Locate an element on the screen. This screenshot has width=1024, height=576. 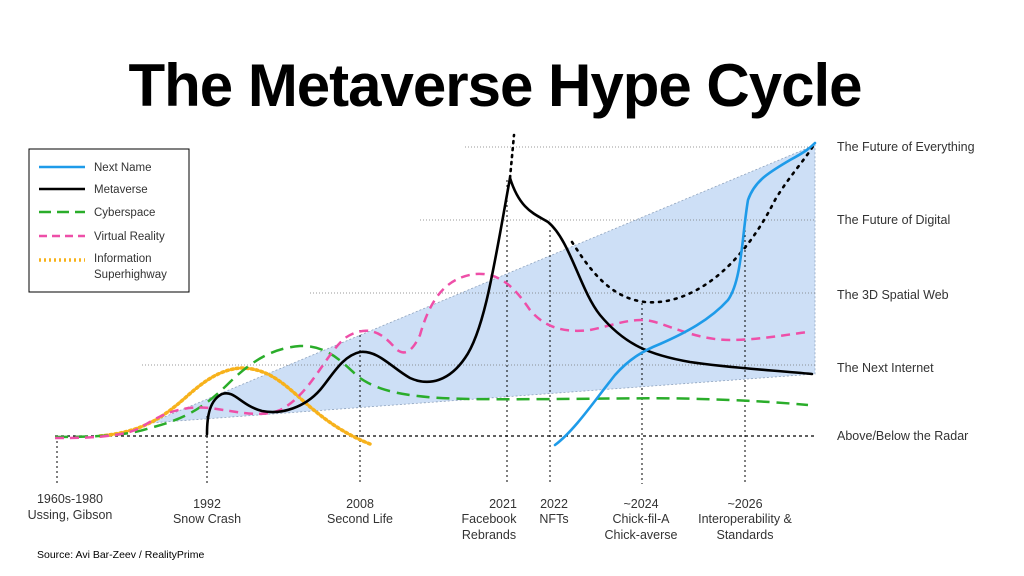
legend-label-next-name: Next Name is located at coordinates (123, 168).